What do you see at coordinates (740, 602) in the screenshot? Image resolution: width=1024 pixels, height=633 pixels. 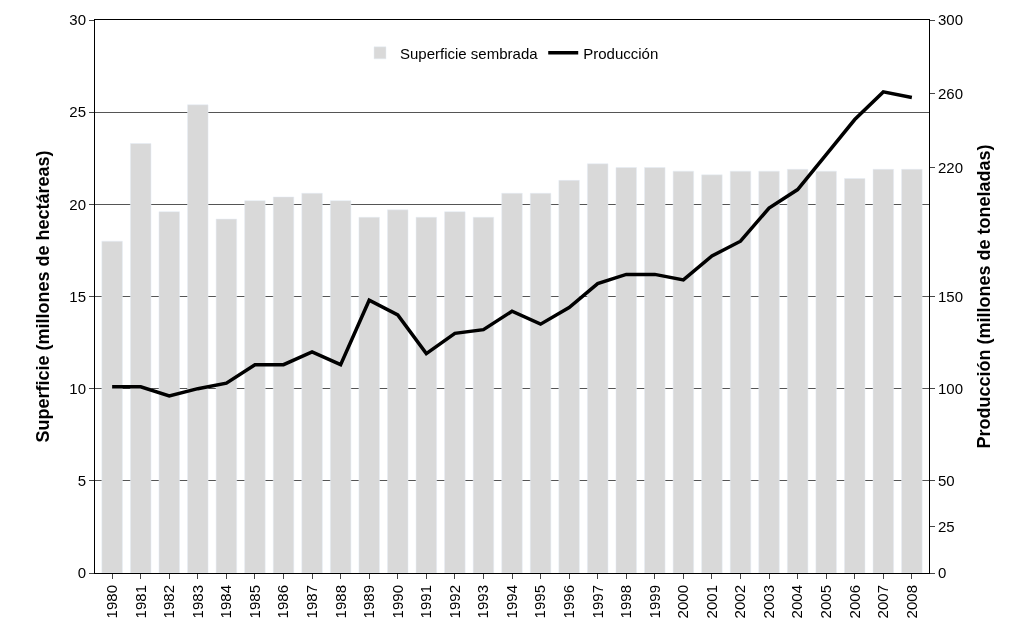 I see `x-tick-label: 2002` at bounding box center [740, 602].